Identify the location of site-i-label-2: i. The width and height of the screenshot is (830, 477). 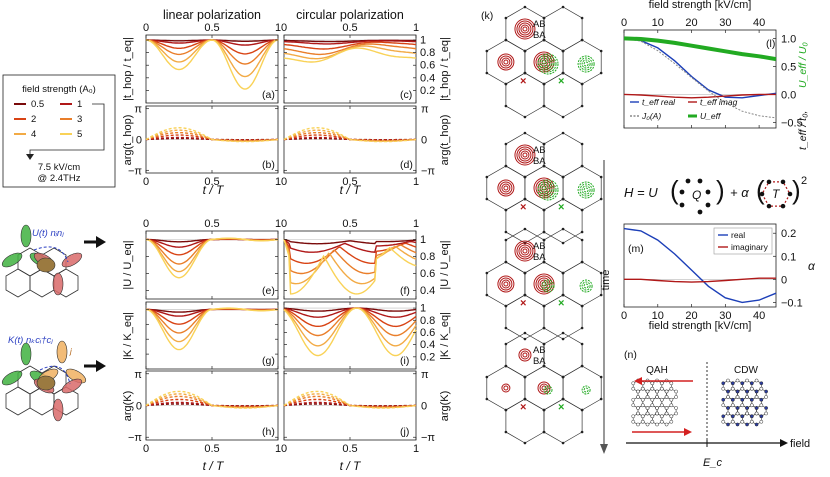
(71, 399).